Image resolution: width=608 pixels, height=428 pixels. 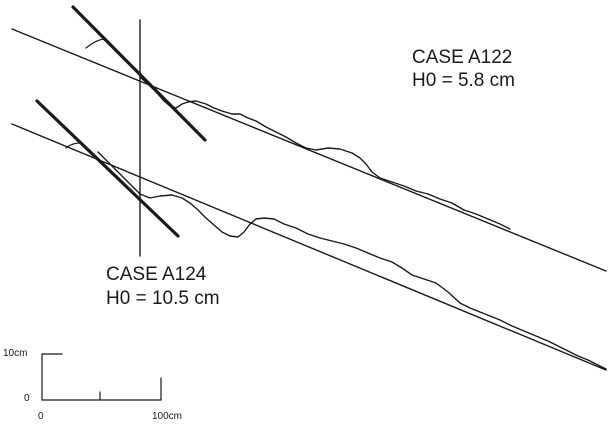 What do you see at coordinates (107, 168) in the screenshot?
I see `lower-tangent-line` at bounding box center [107, 168].